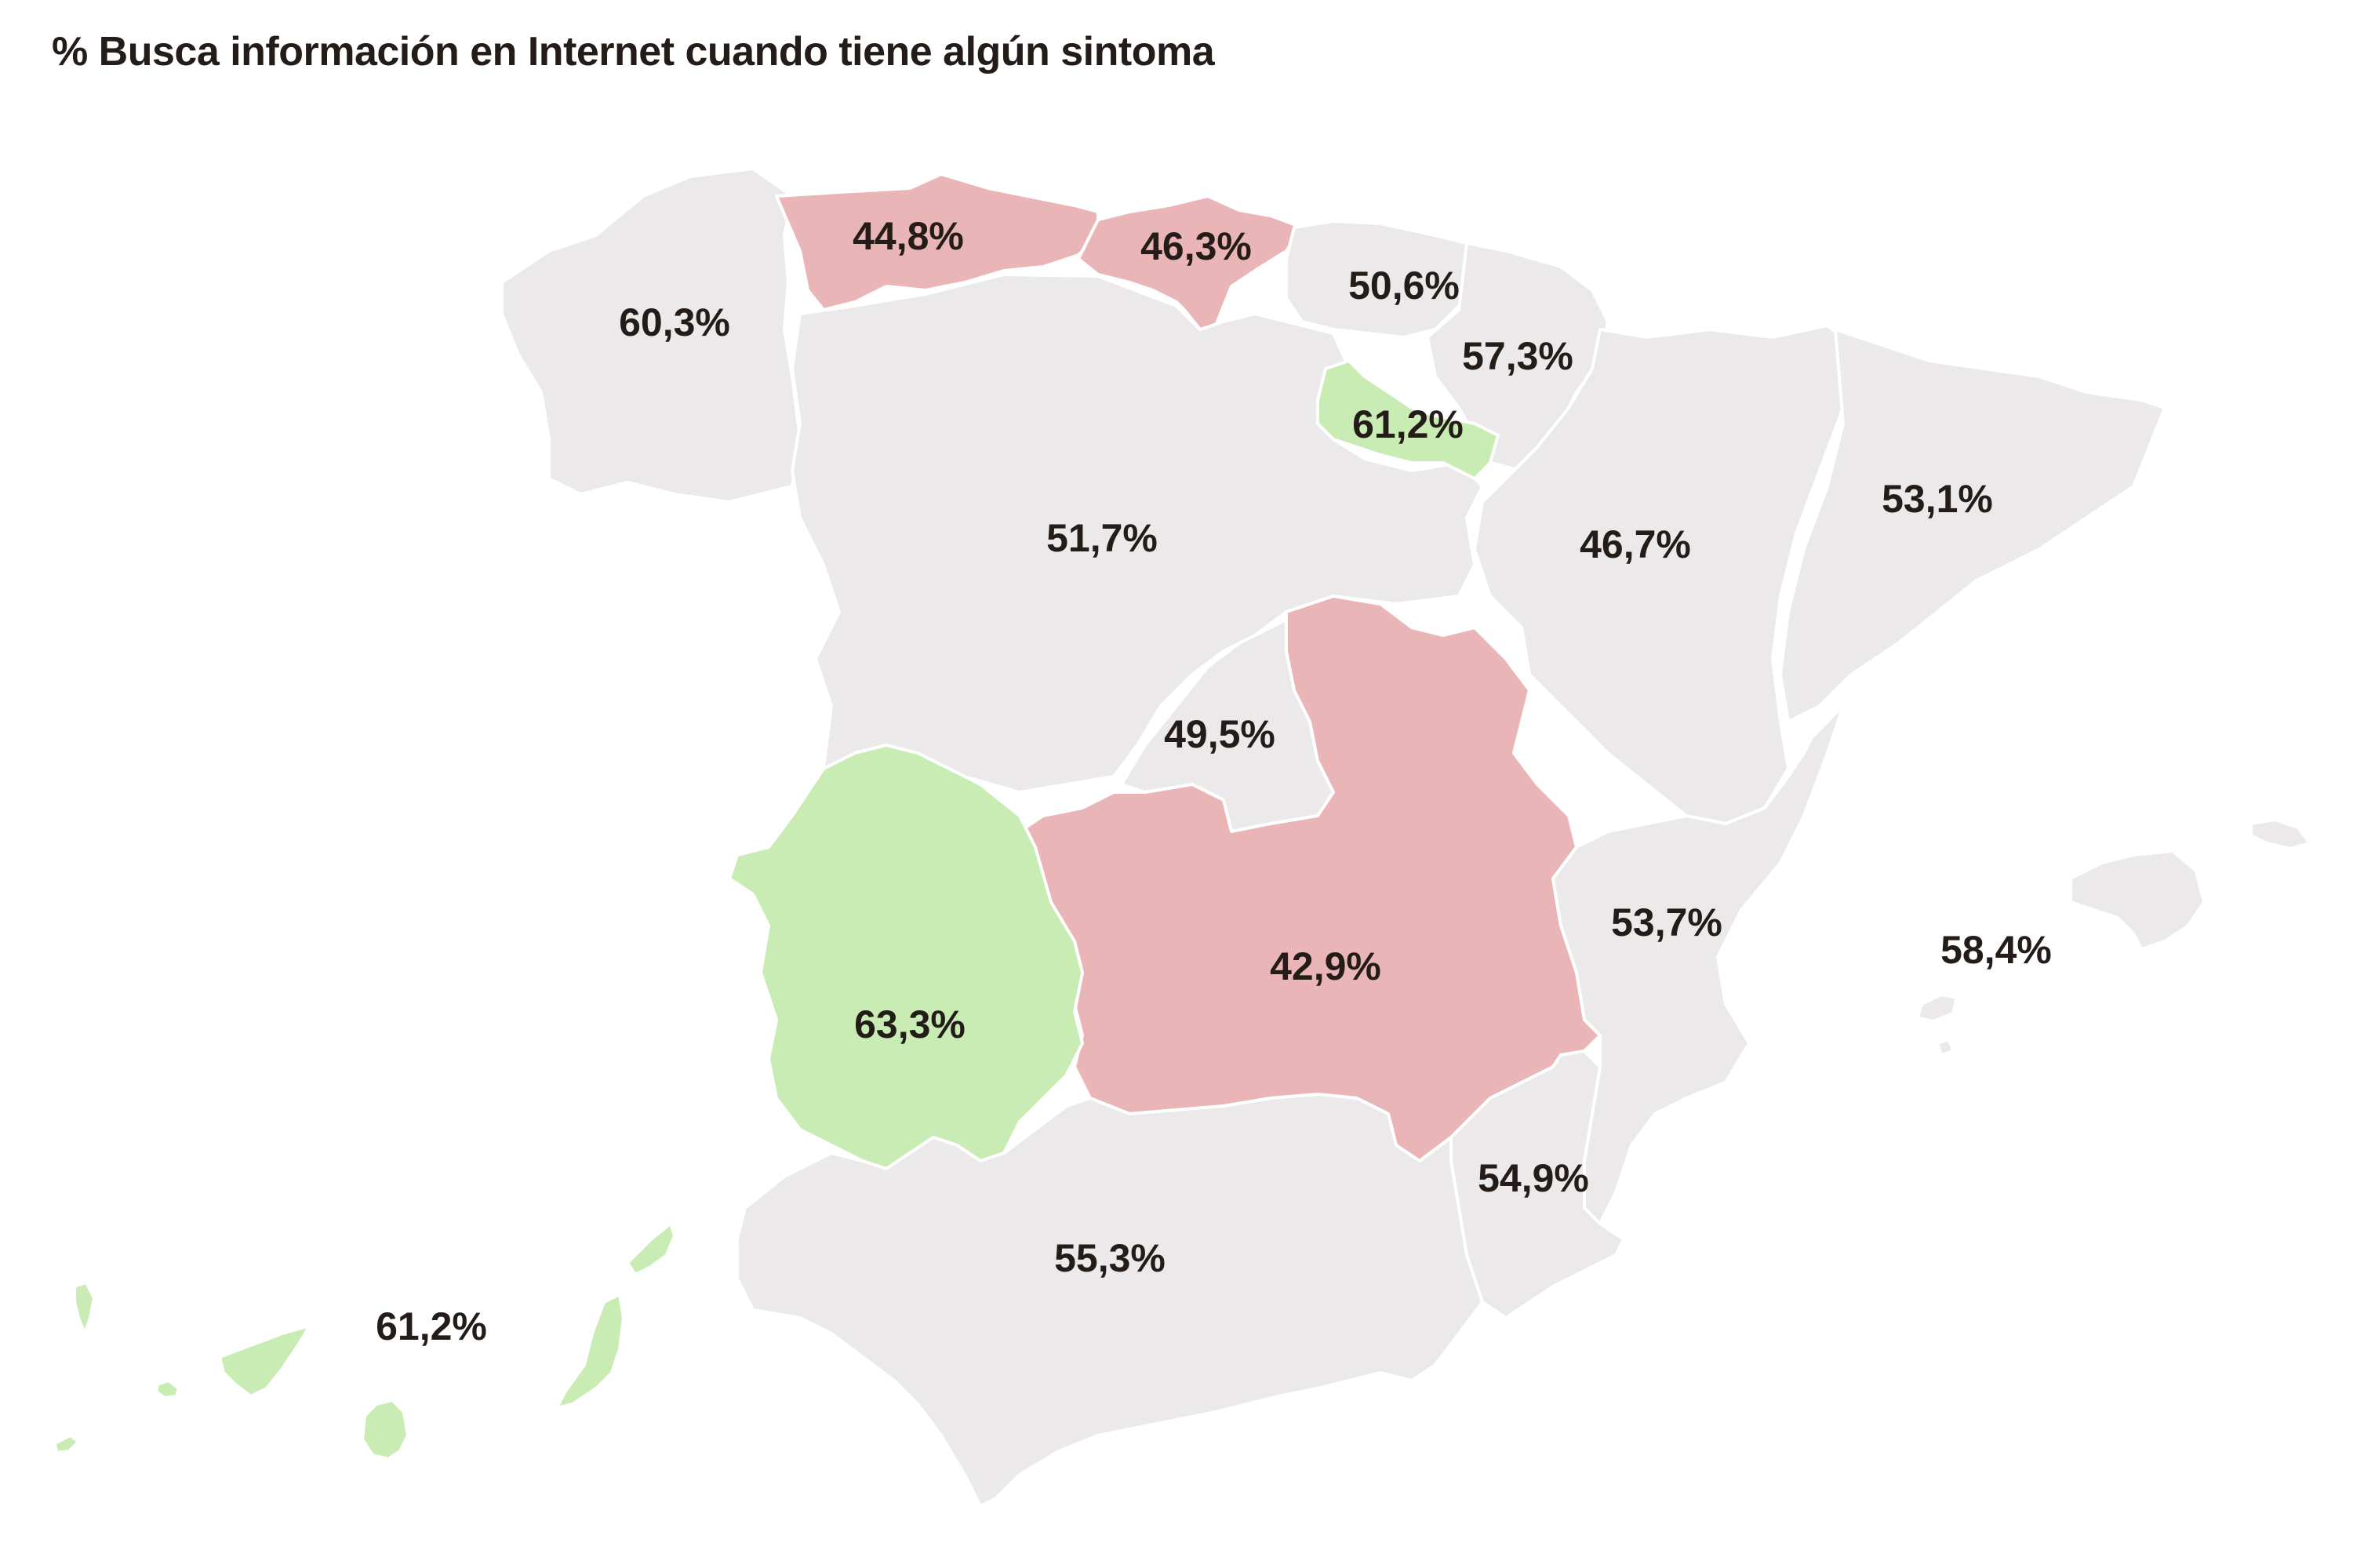 Image resolution: width=2353 pixels, height=1568 pixels. Describe the element at coordinates (1219, 734) in the screenshot. I see `label-madrid: 49,5%` at that location.